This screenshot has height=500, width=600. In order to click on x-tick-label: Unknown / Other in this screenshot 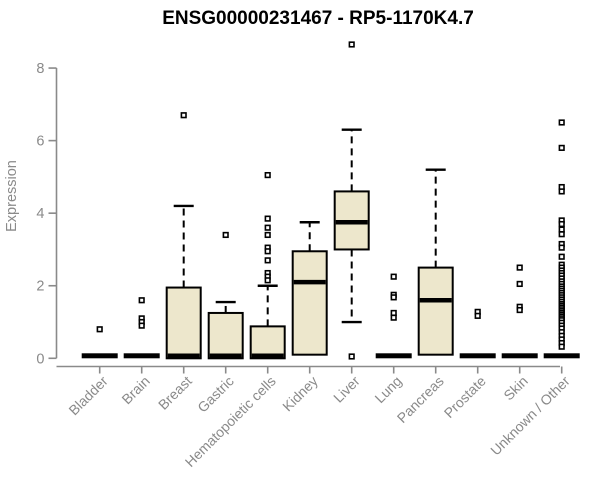, I will do `click(530, 416)`.